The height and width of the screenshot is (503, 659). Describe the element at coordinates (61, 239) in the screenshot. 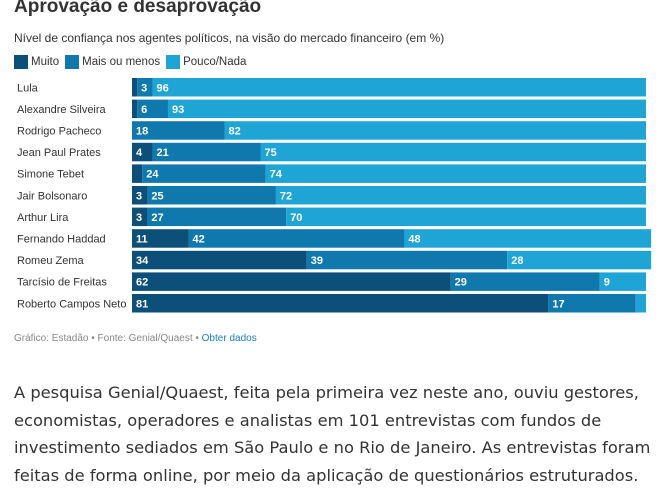

I see `category-label-fernando-haddad: Fernando Haddad` at that location.